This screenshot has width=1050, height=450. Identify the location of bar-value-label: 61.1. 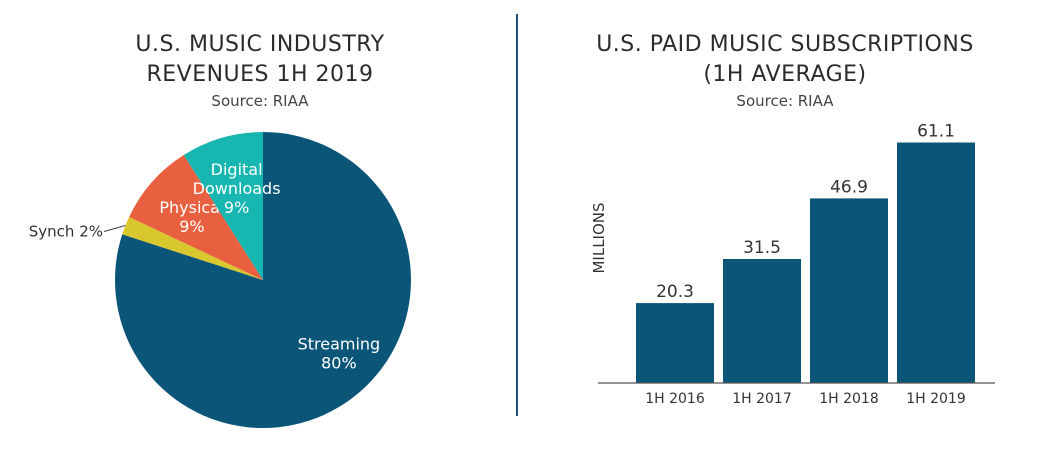
(936, 132).